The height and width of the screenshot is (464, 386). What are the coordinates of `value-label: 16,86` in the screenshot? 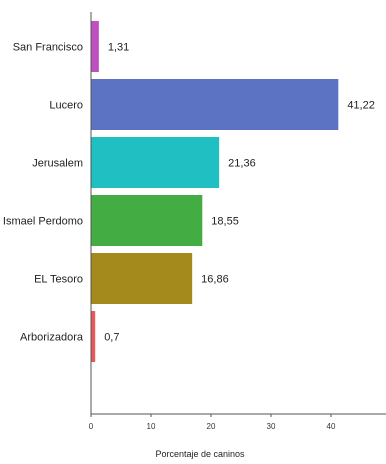 It's located at (215, 280).